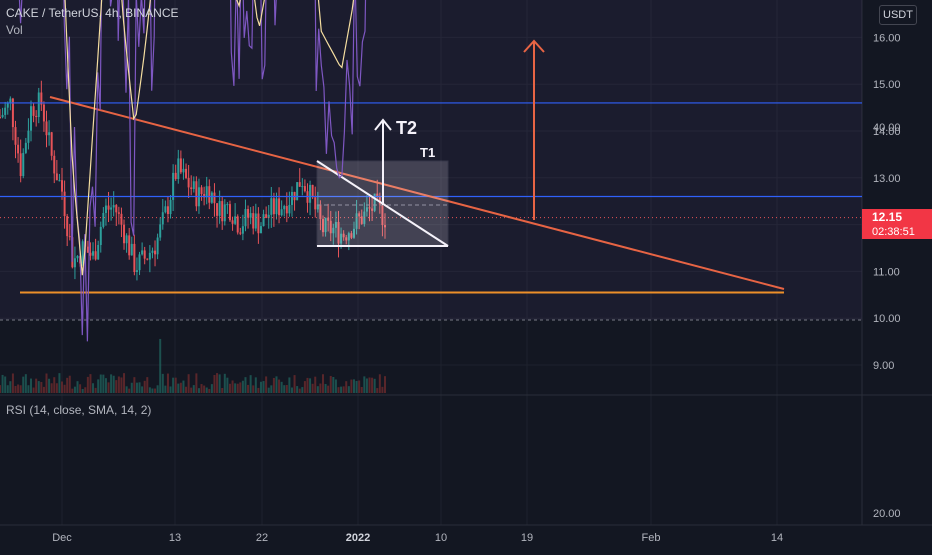 The image size is (932, 555). I want to click on symbol-title: CAKE / TetherUS, 4h, BINANCE, so click(92, 13).